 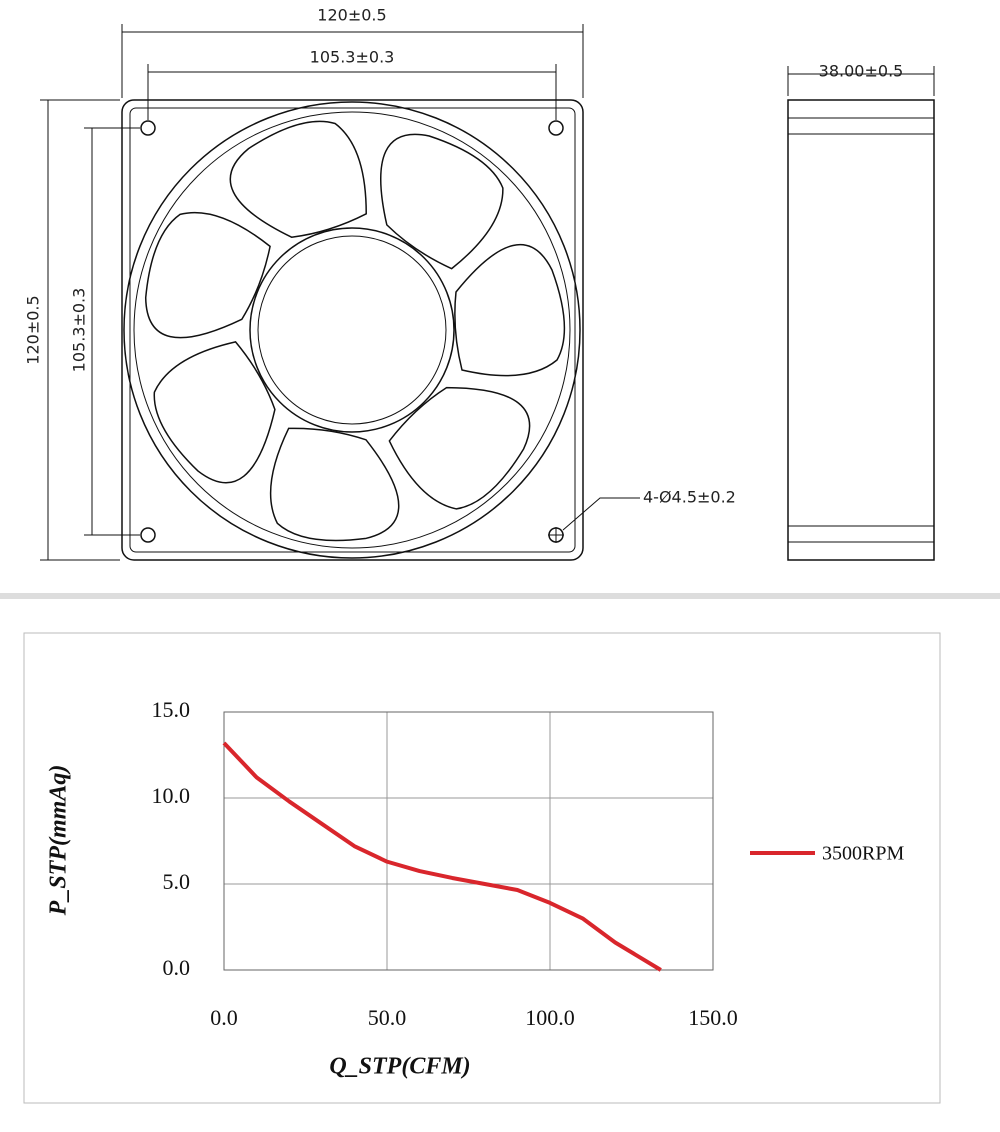 I want to click on plot-frame, so click(x=468, y=841).